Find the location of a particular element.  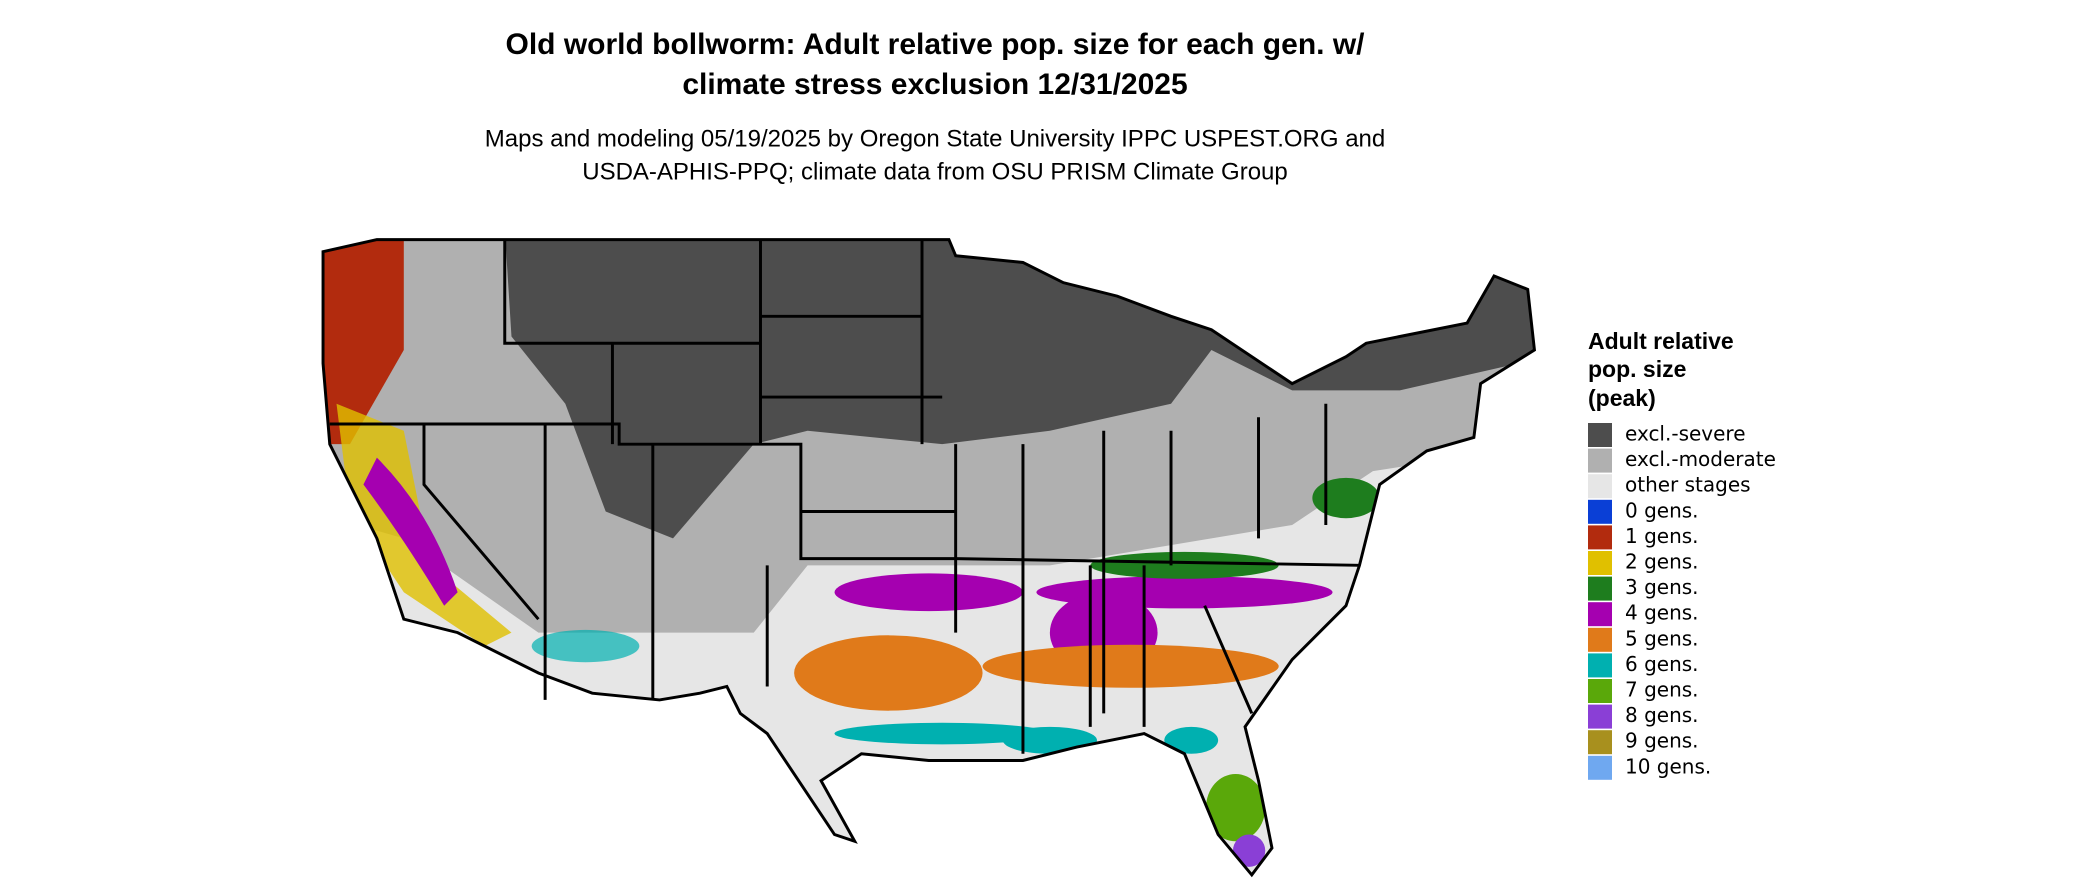

legend-label: 9 gens. is located at coordinates (1662, 741).